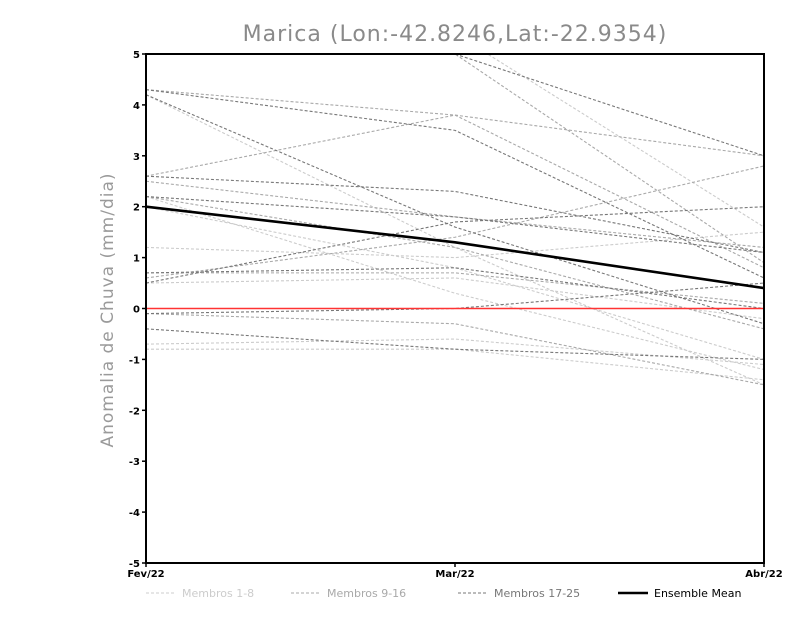 The image size is (800, 618). What do you see at coordinates (218, 593) in the screenshot?
I see `legend-label: Membros 1-8` at bounding box center [218, 593].